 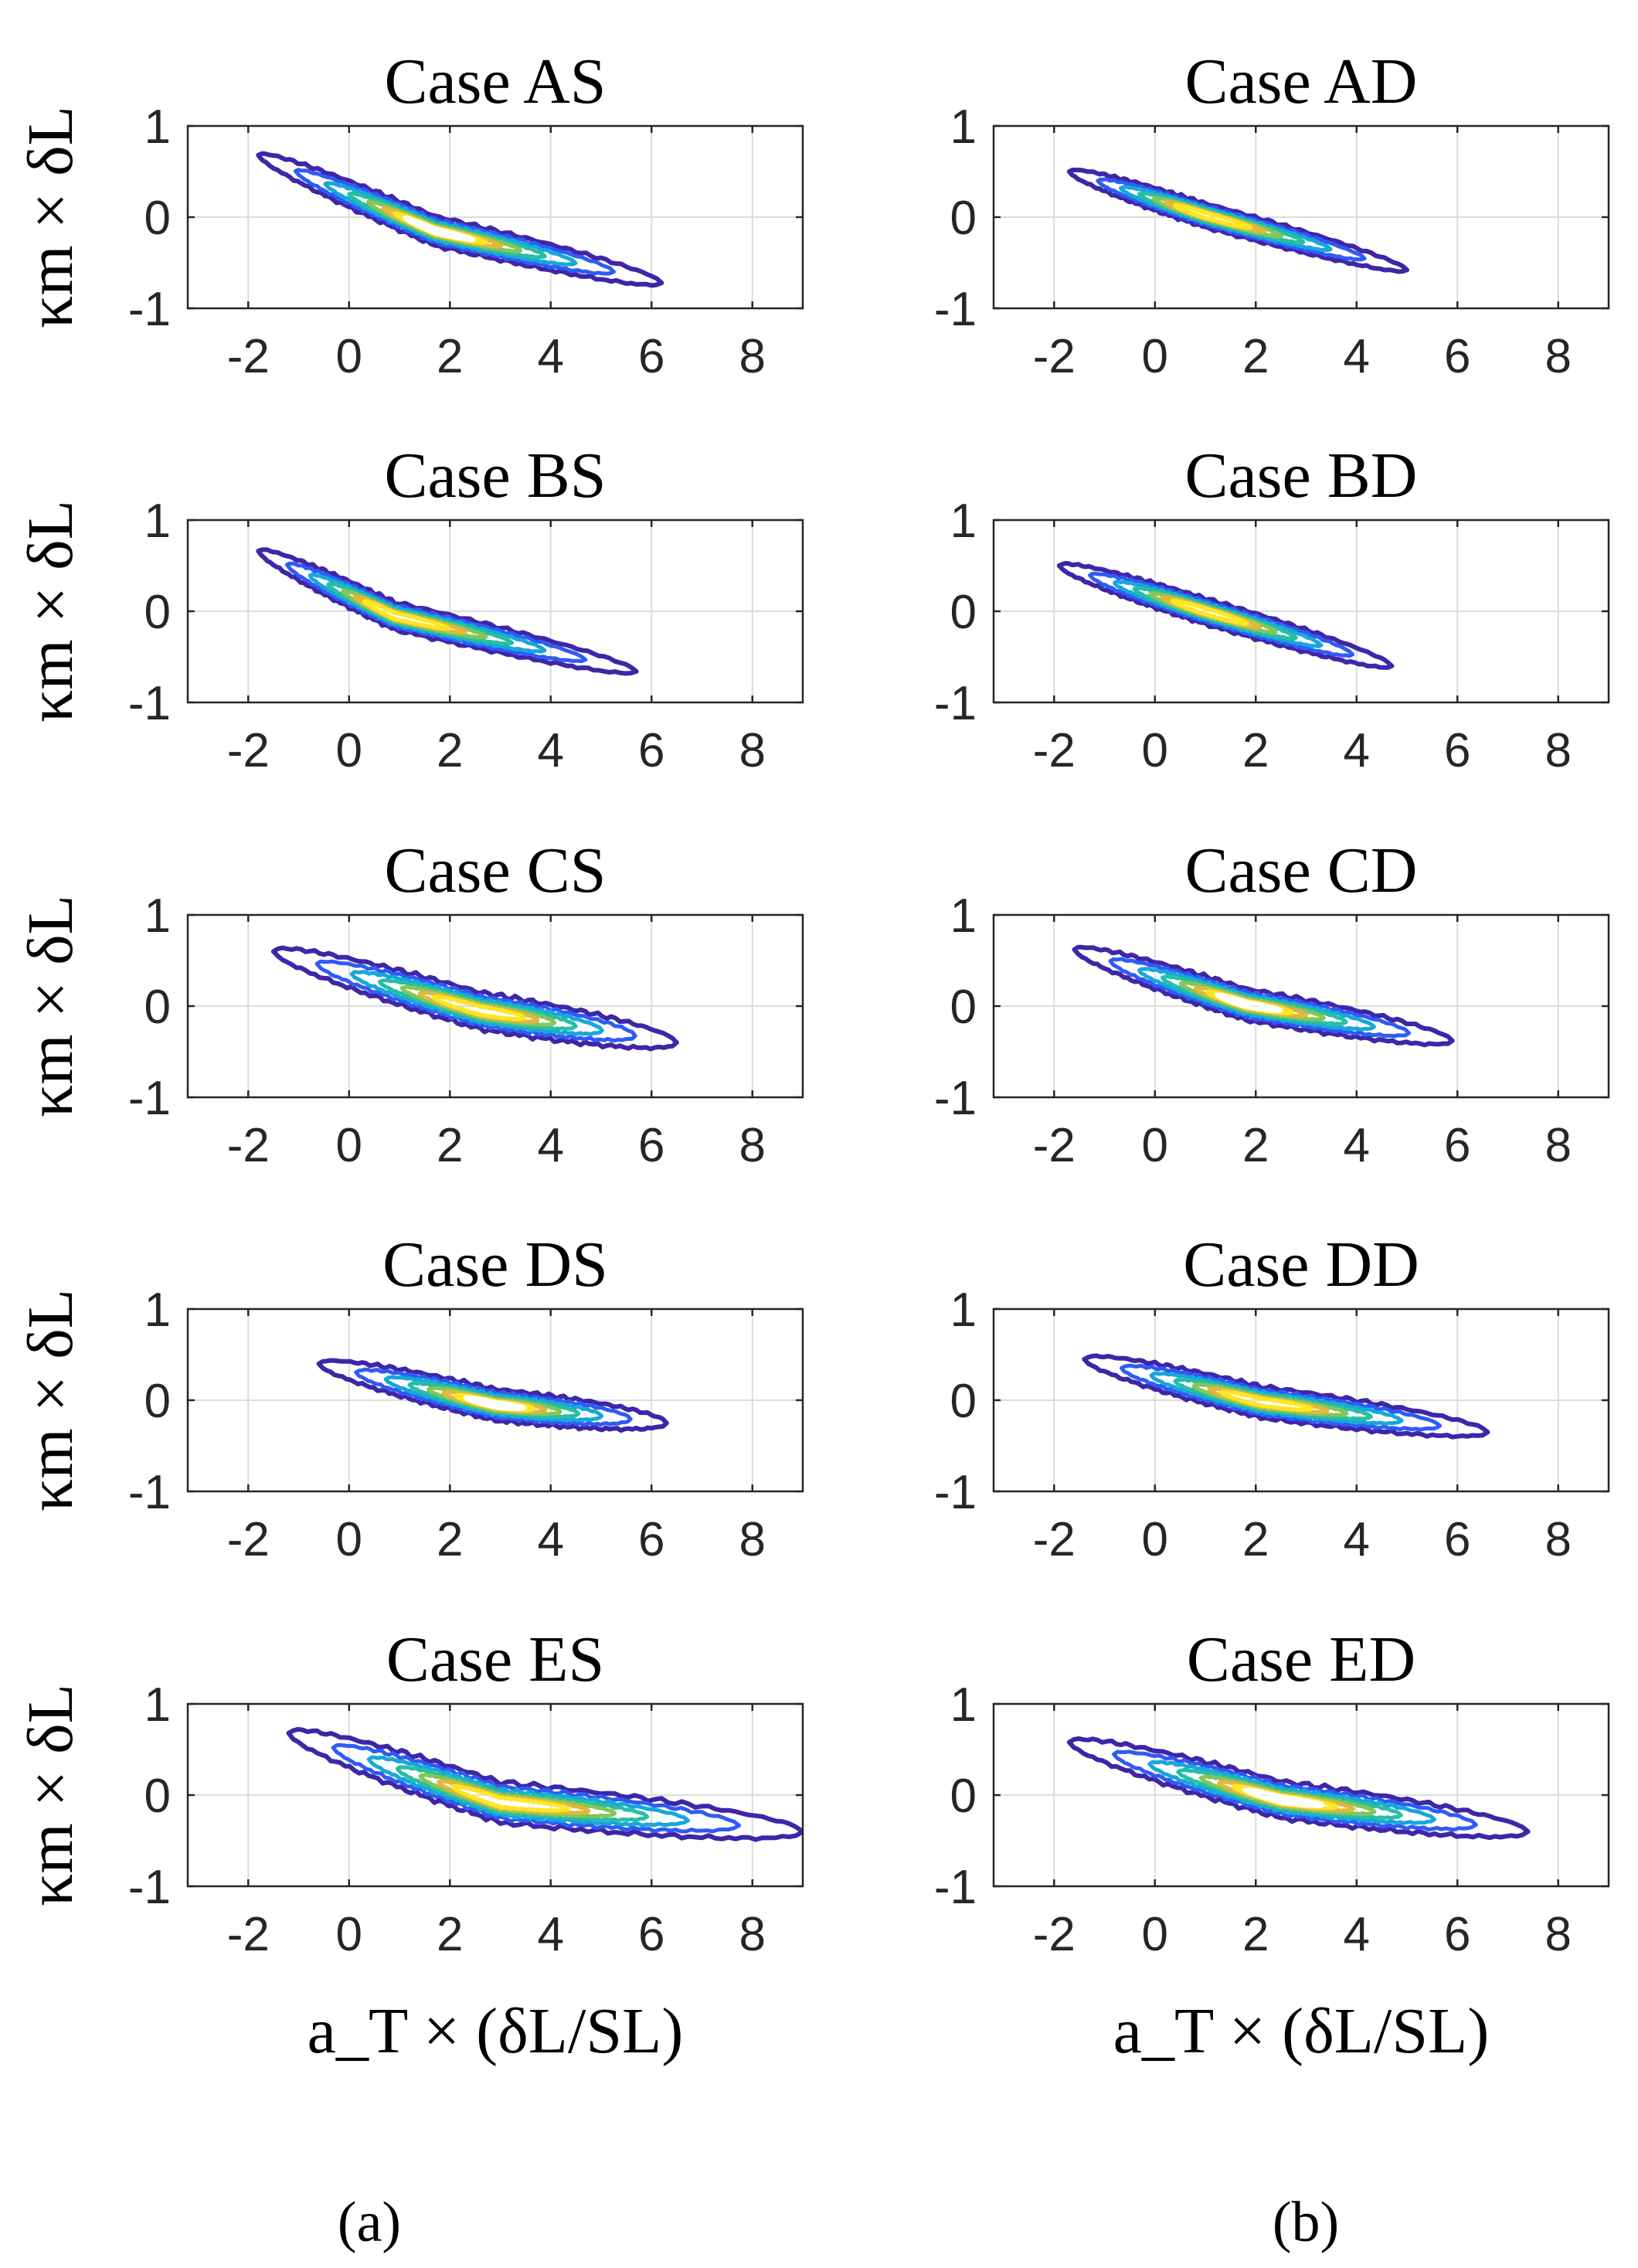 I want to click on panel-title: Case BS, so click(x=495, y=476).